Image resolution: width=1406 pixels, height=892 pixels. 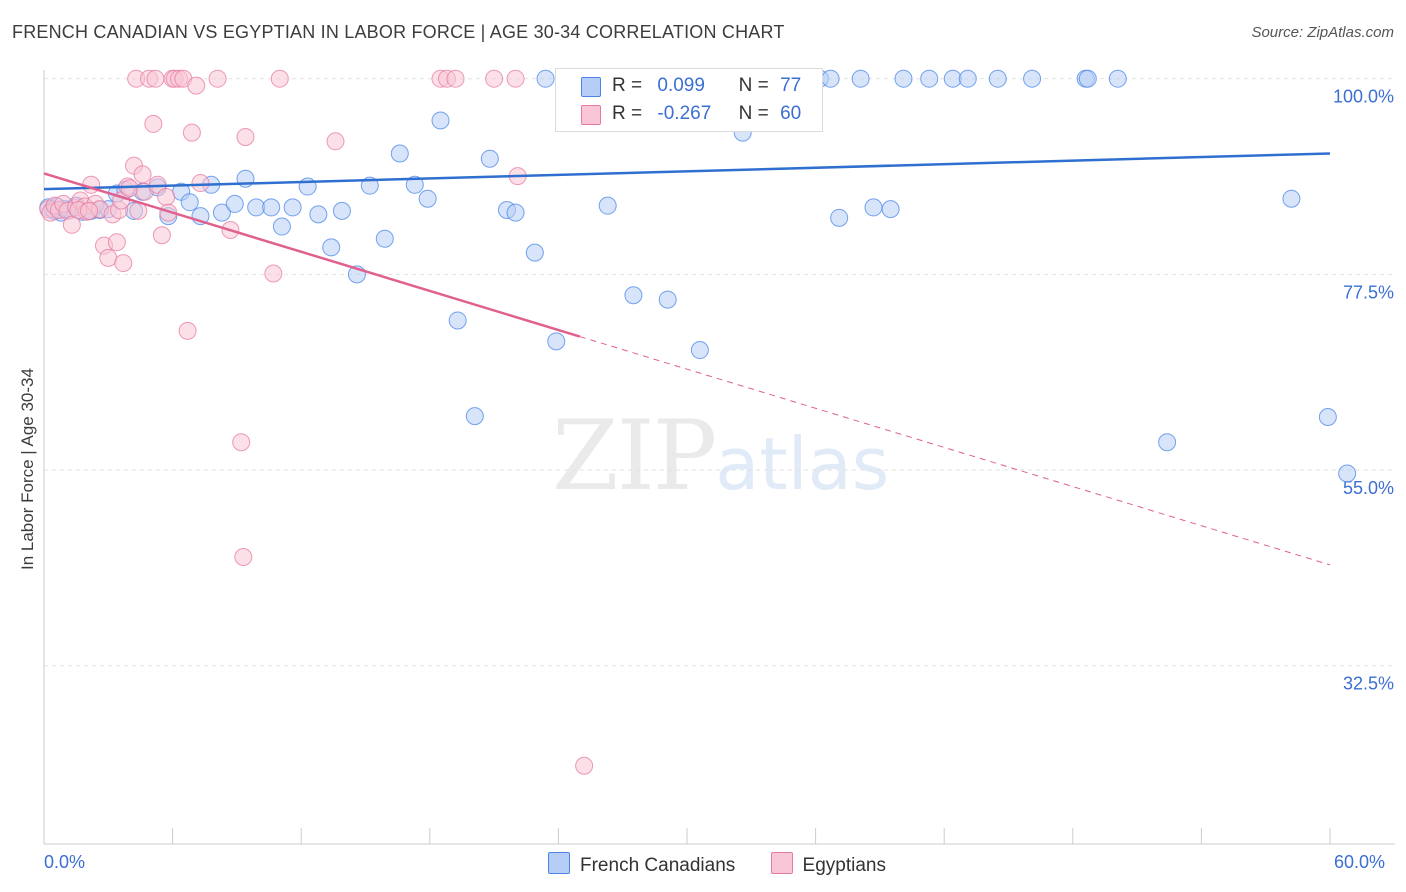 I want to click on y-tick-label: 55.0%, so click(x=1368, y=488).